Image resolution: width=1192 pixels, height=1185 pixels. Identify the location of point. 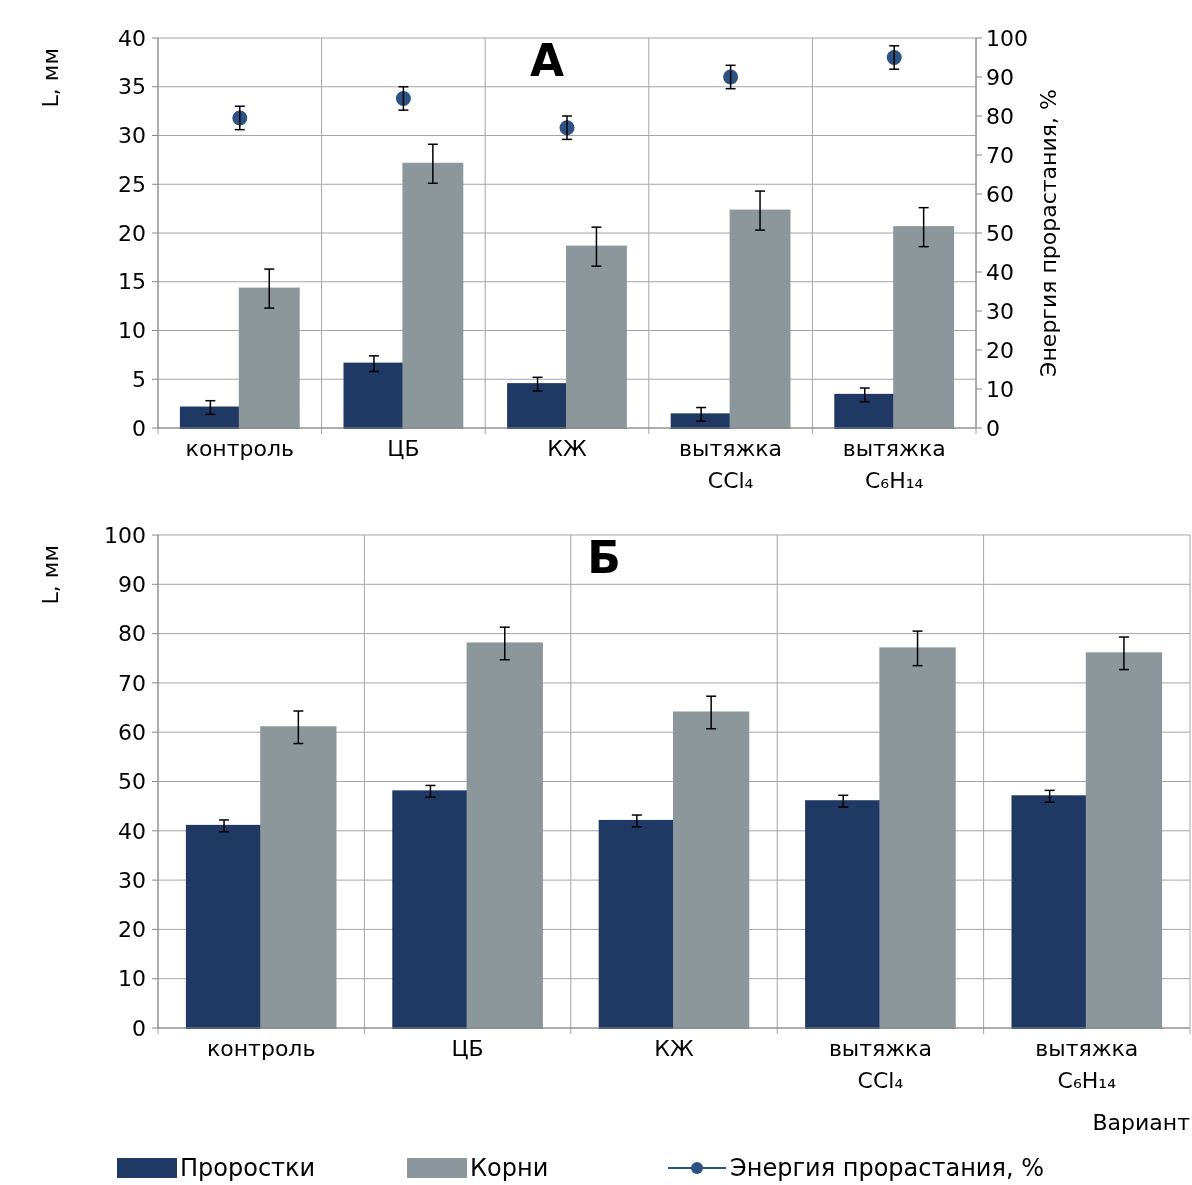
(403, 98).